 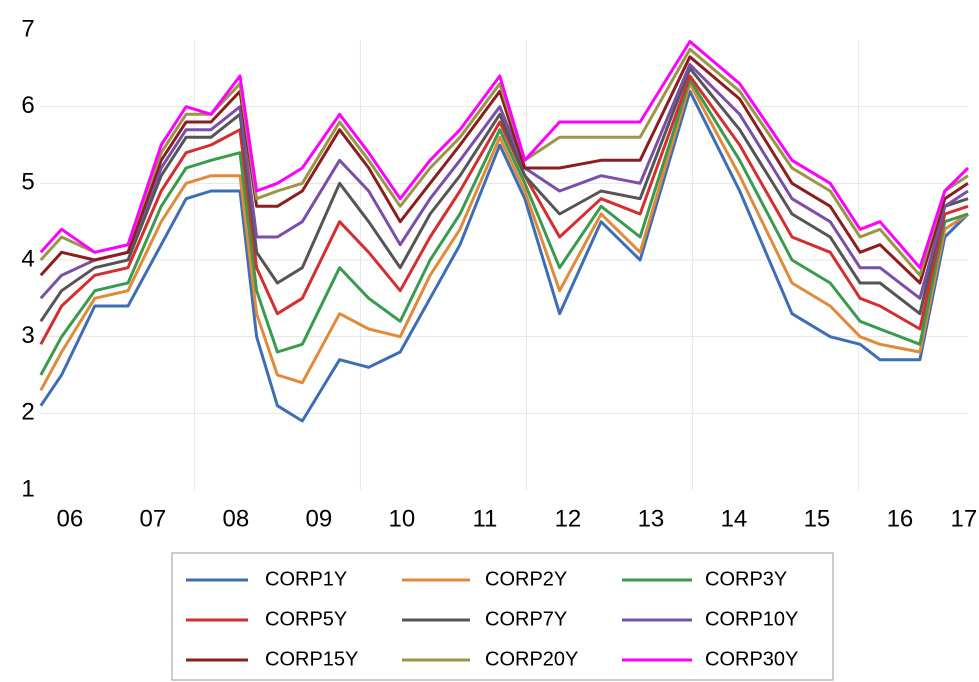 I want to click on x-tick-label: 17, so click(x=963, y=518).